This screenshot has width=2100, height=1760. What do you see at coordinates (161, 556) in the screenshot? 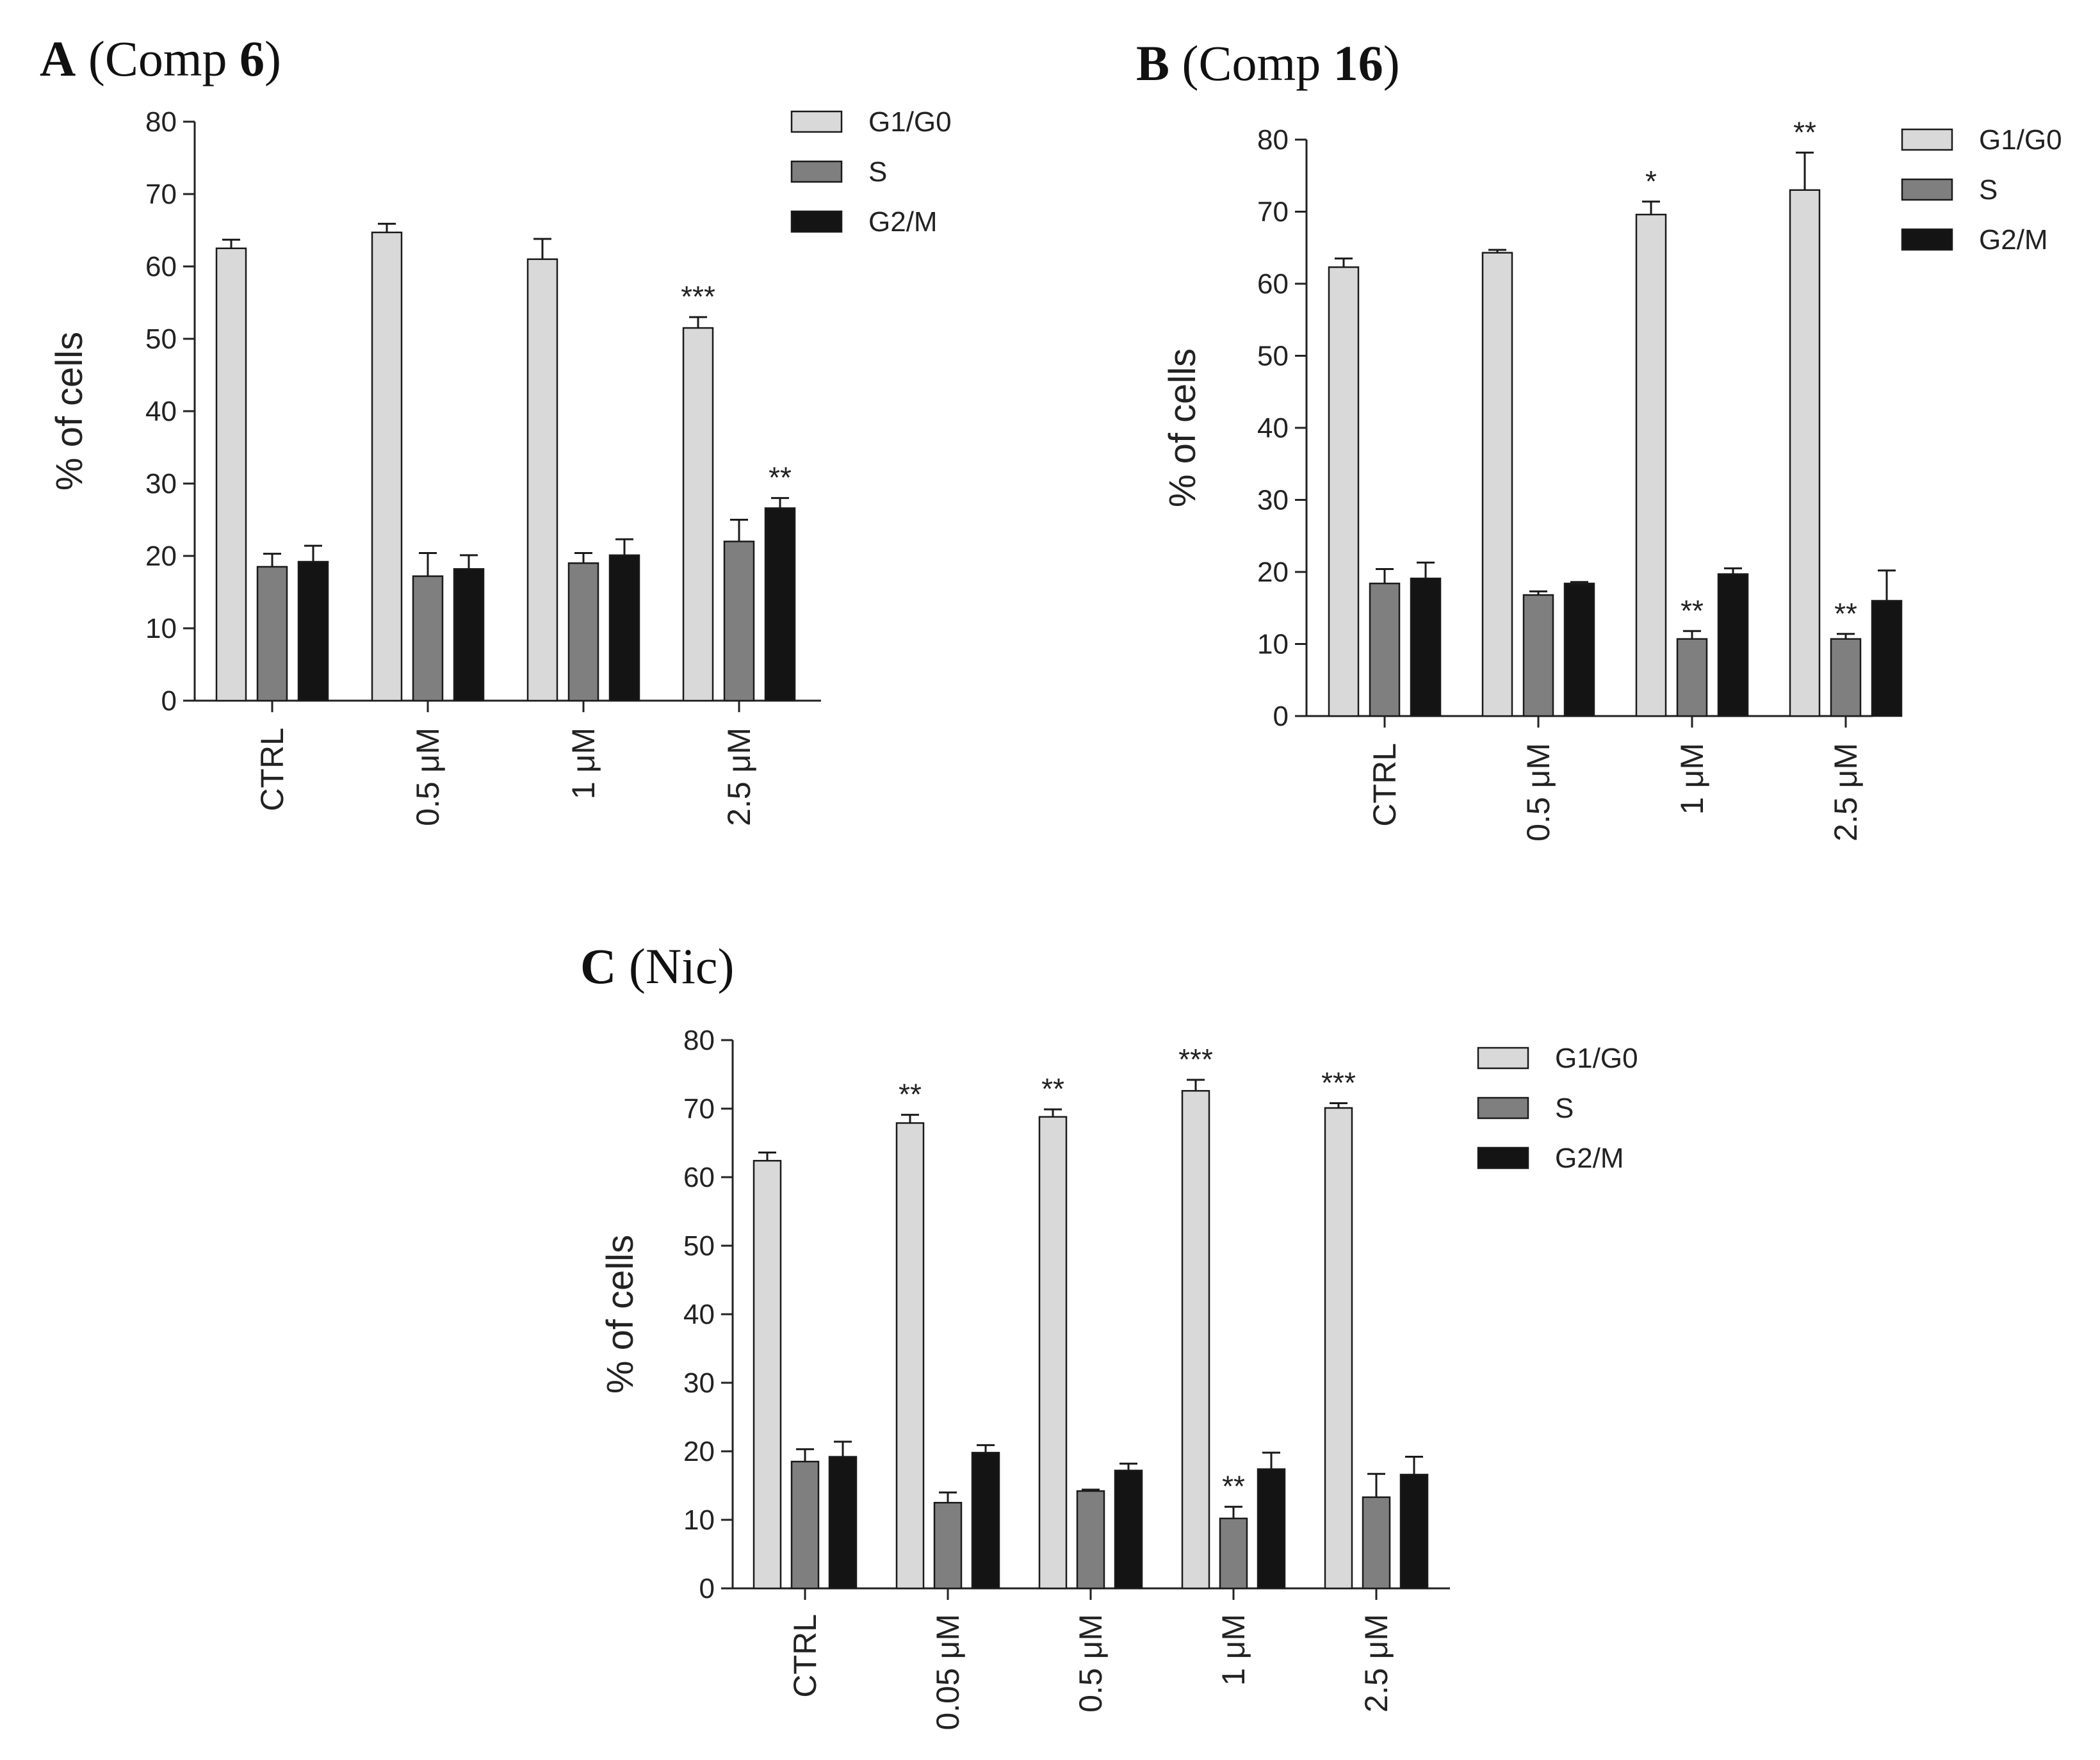
I see `y-tick-label: 20` at bounding box center [161, 556].